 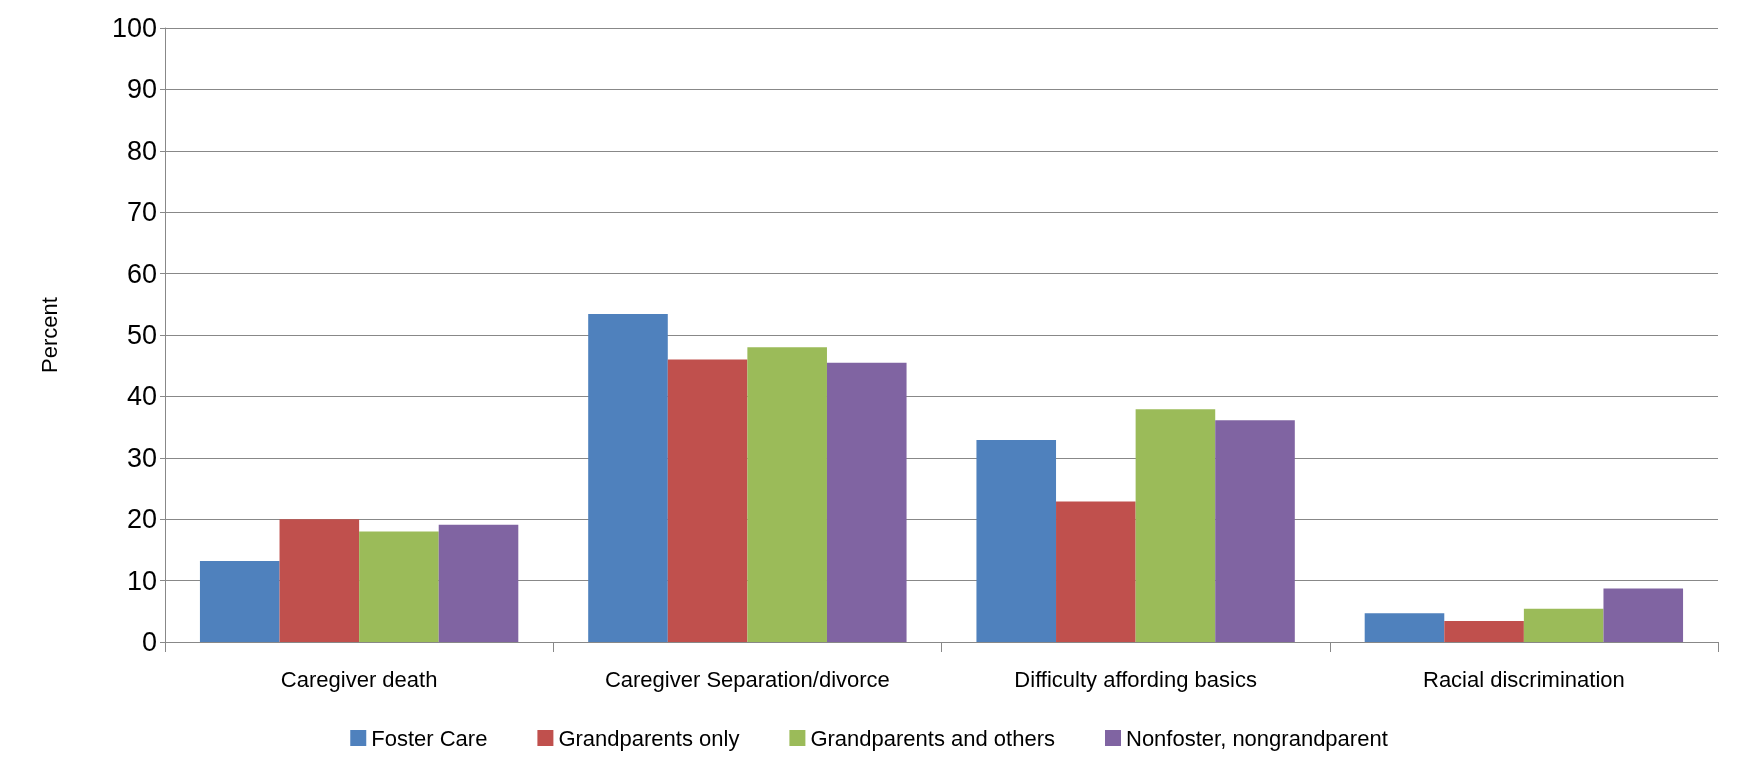 I want to click on y-tick-label: 0, so click(x=149, y=642).